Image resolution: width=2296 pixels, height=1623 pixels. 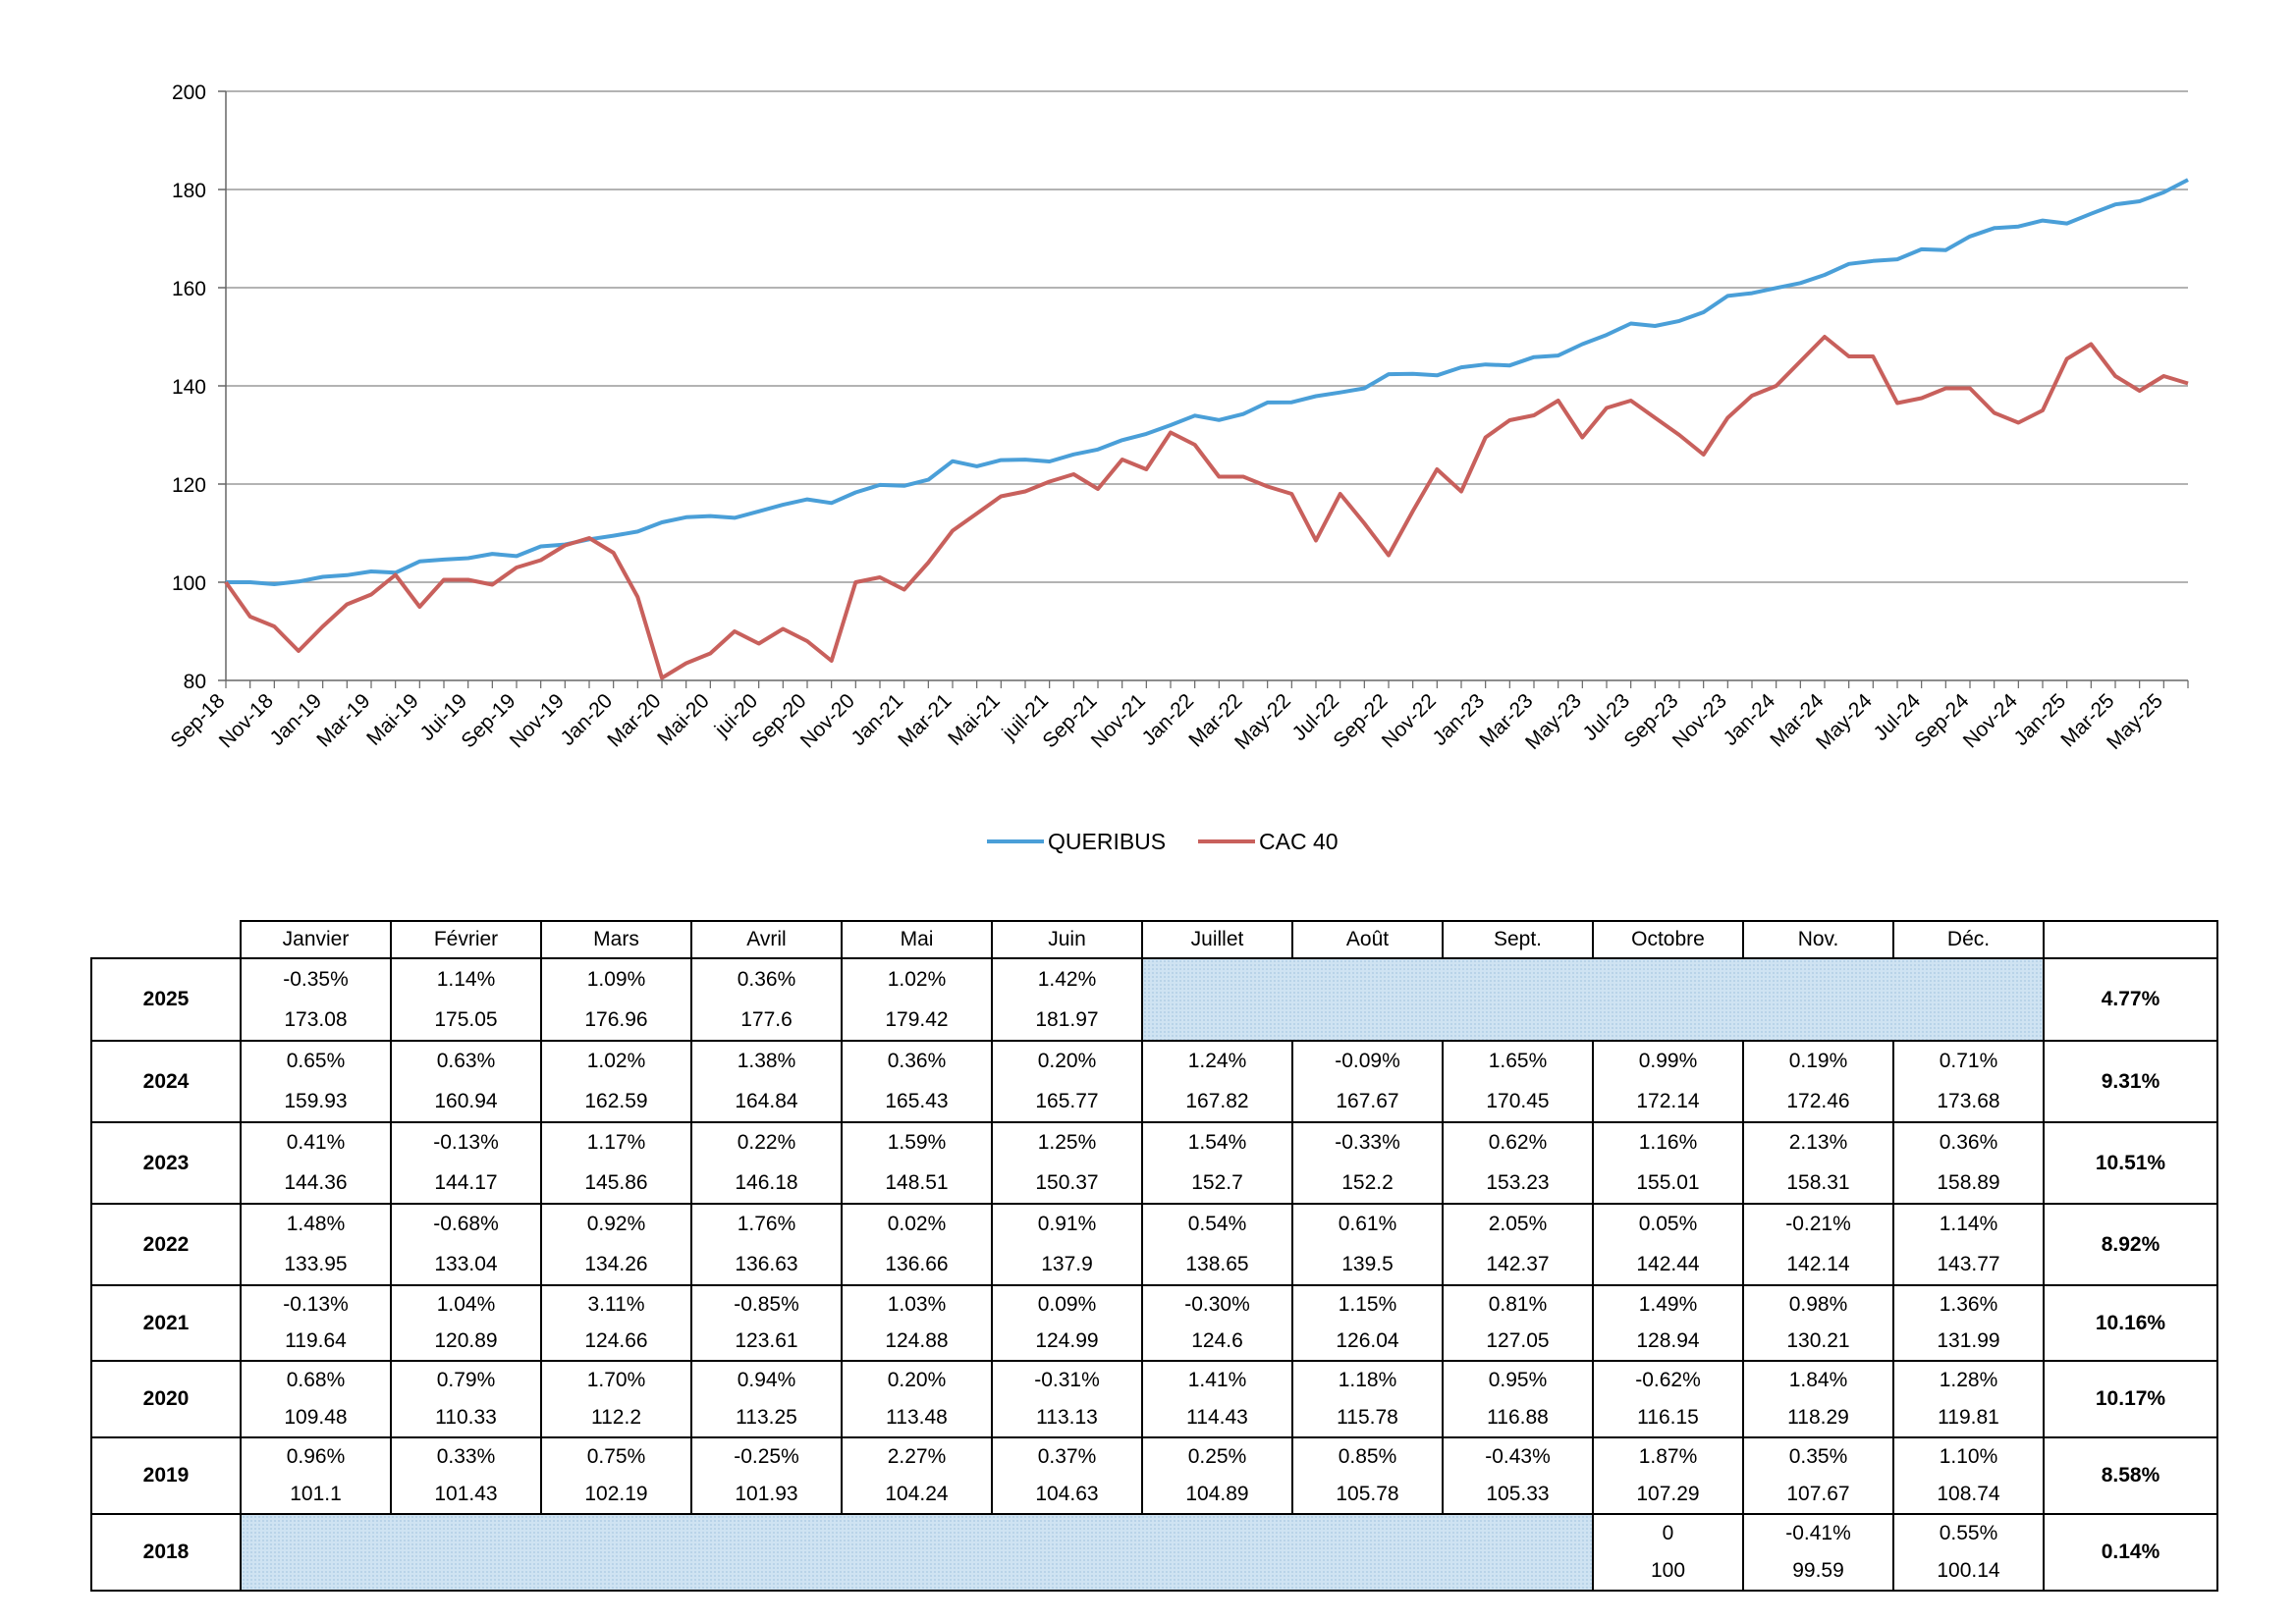 What do you see at coordinates (616, 1163) in the screenshot?
I see `month-cell: 1.17% 145.86` at bounding box center [616, 1163].